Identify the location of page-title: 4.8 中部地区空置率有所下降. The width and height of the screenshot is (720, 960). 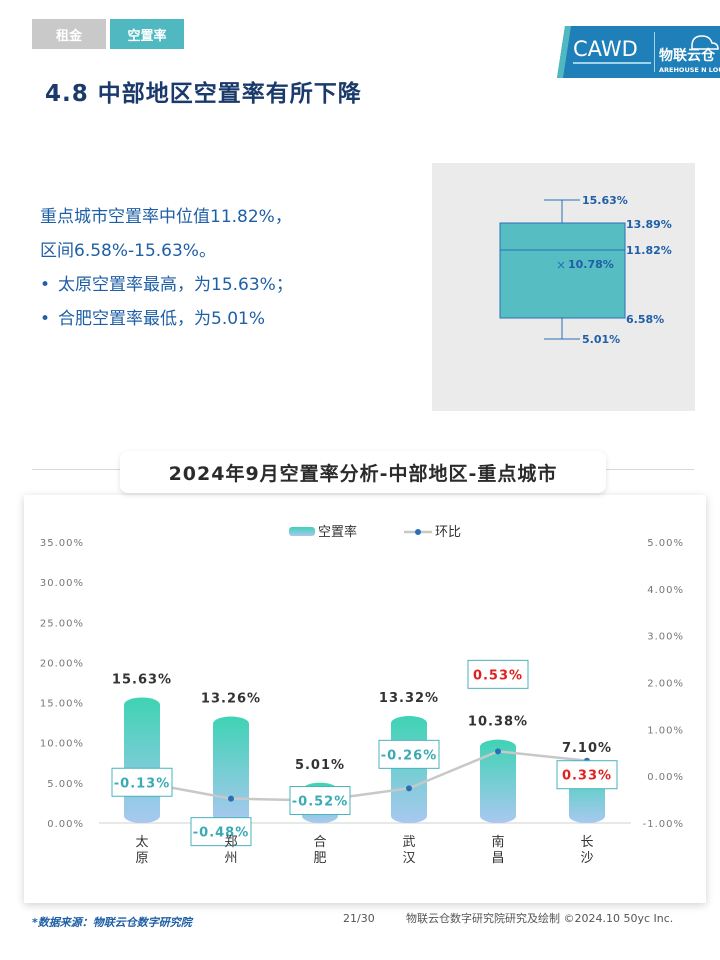
(203, 94).